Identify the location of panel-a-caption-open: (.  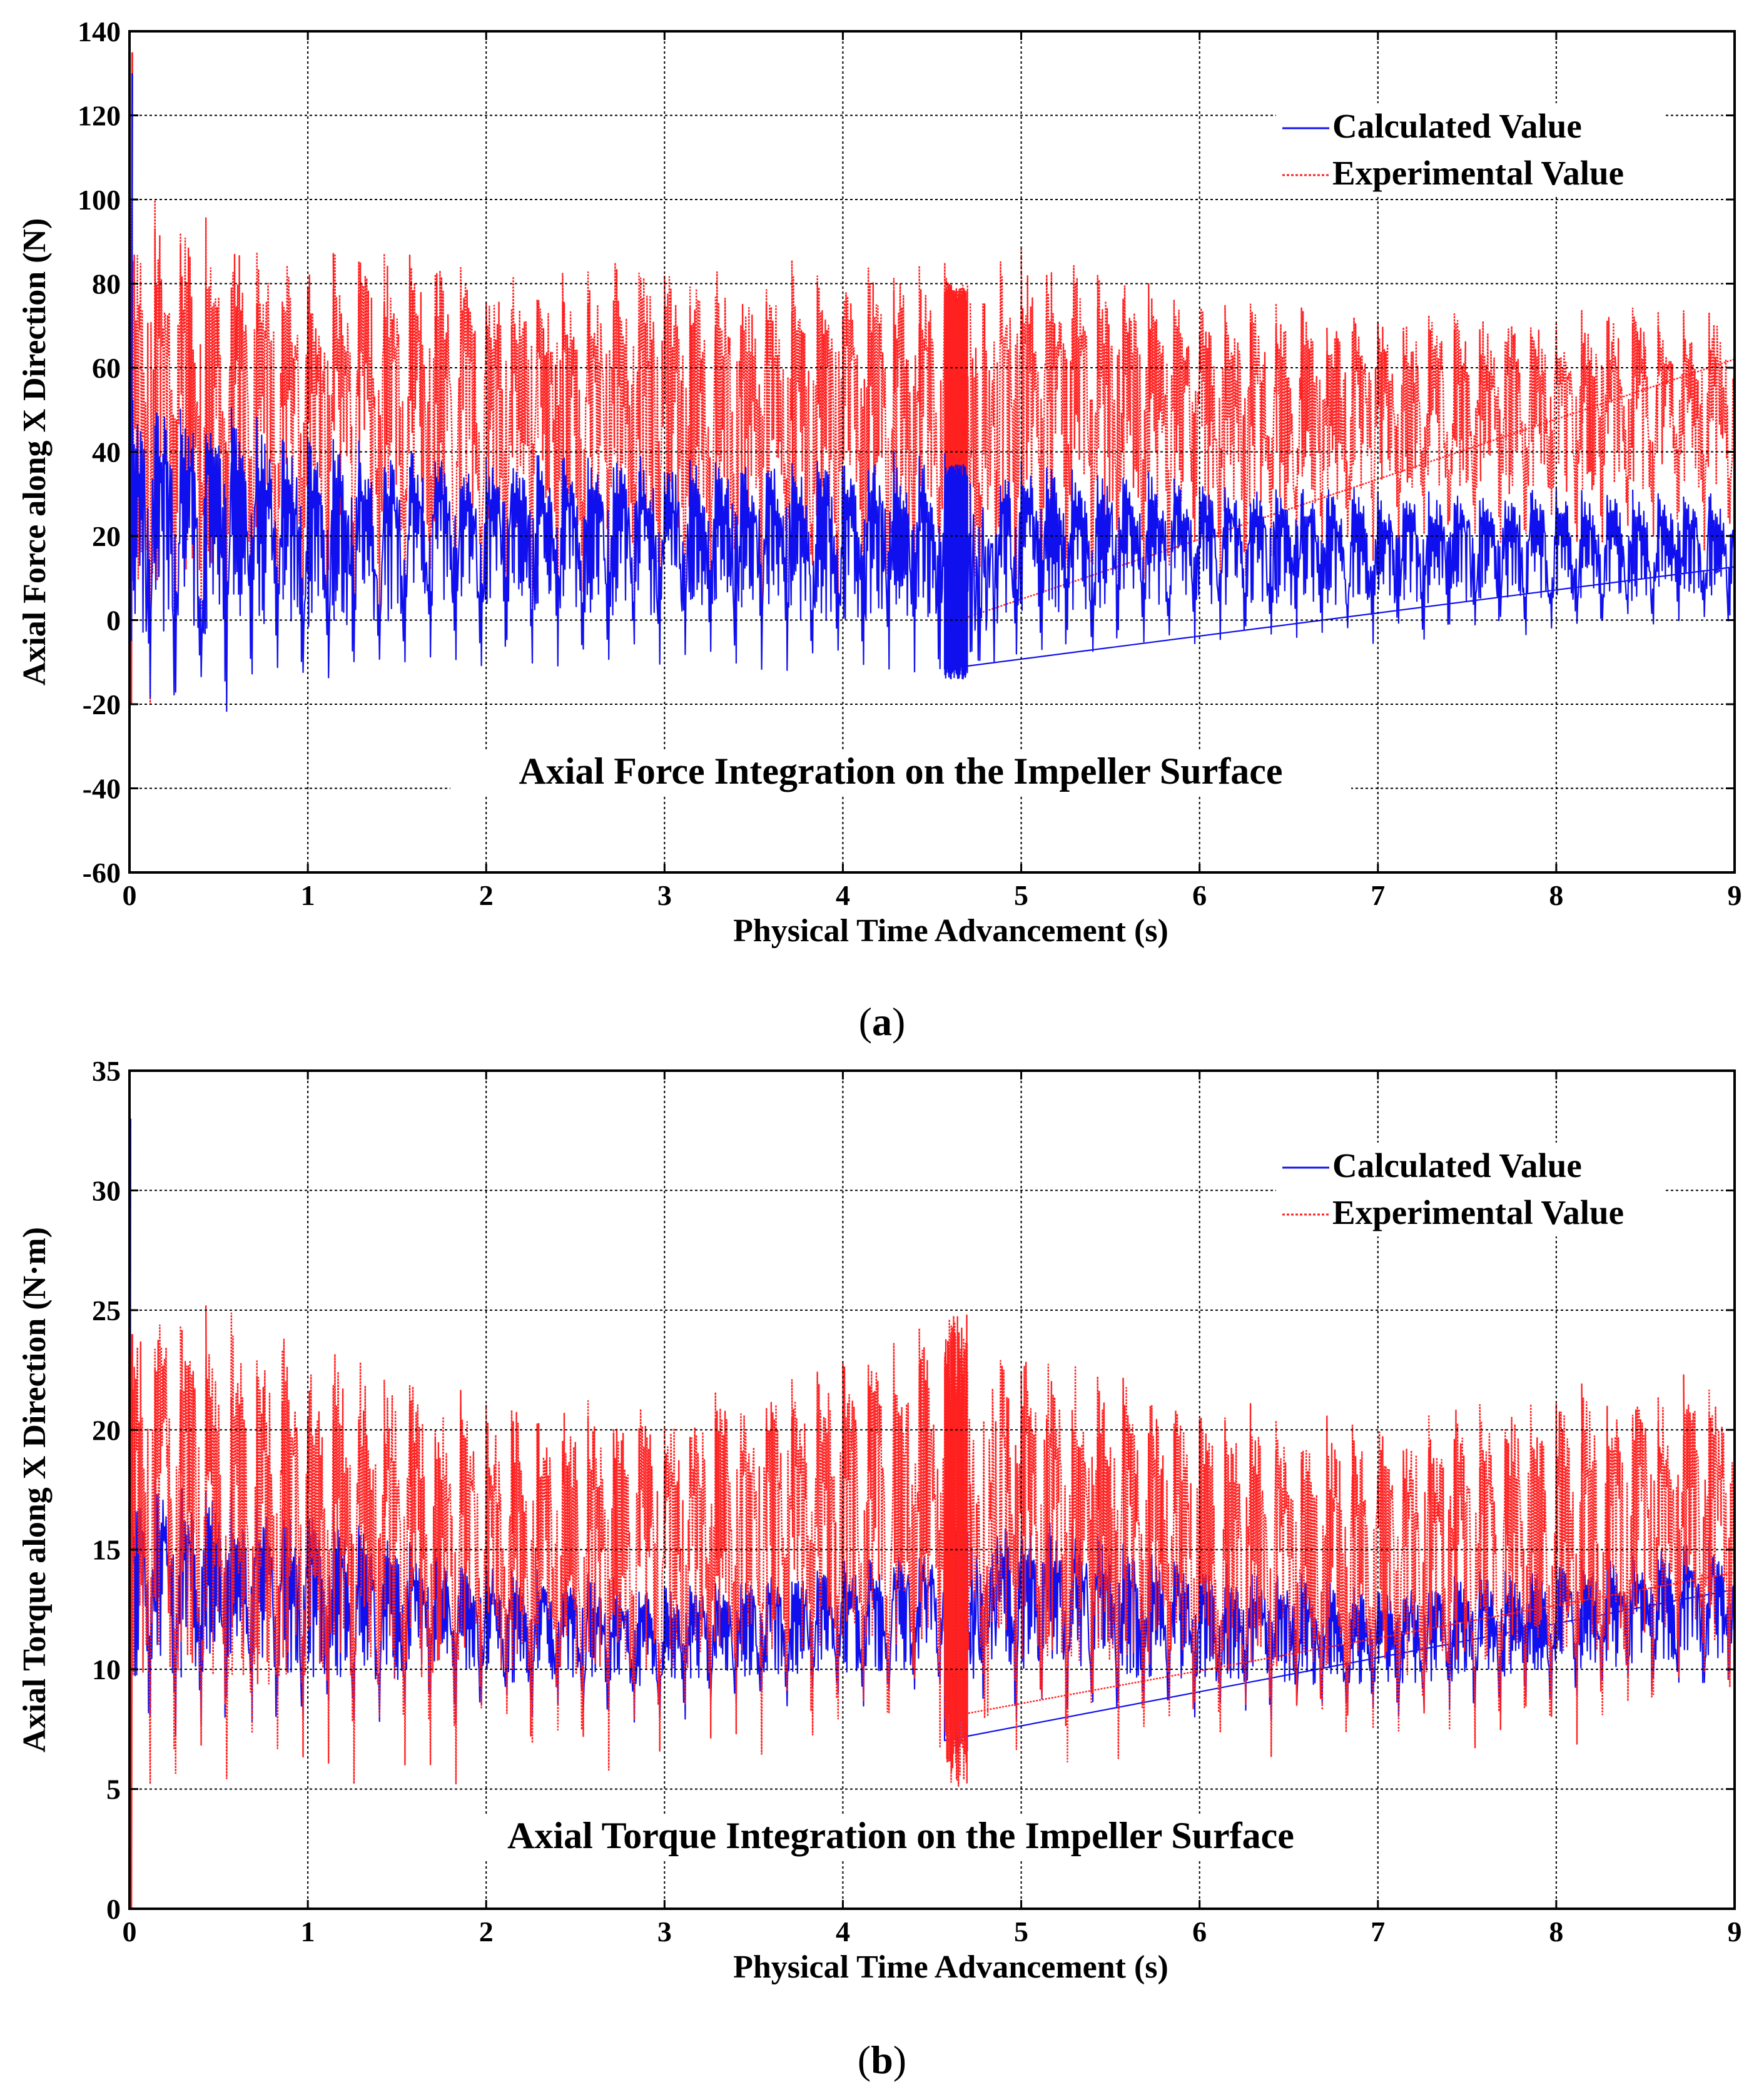
(865, 1022).